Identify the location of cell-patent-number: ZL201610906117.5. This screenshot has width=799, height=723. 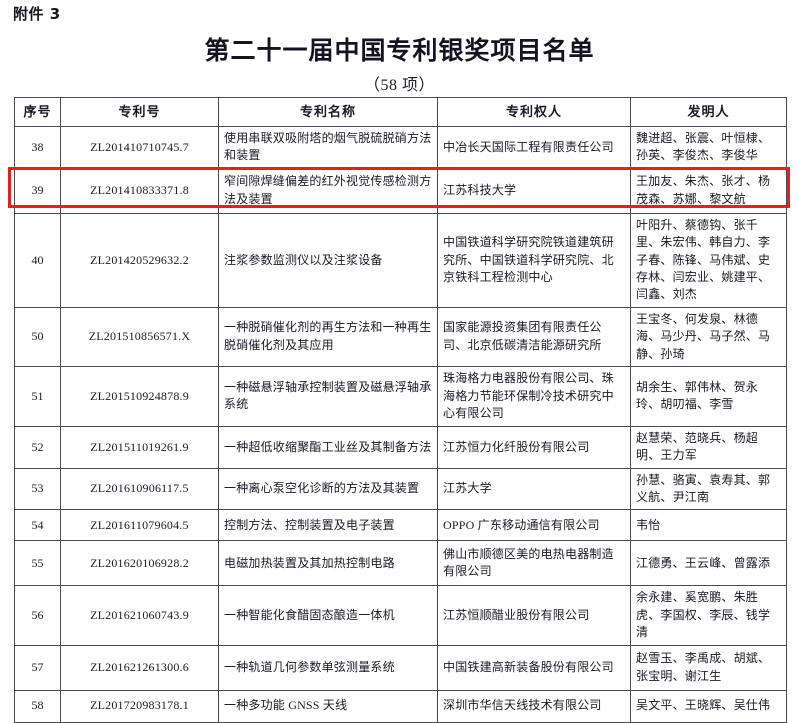
(139, 489).